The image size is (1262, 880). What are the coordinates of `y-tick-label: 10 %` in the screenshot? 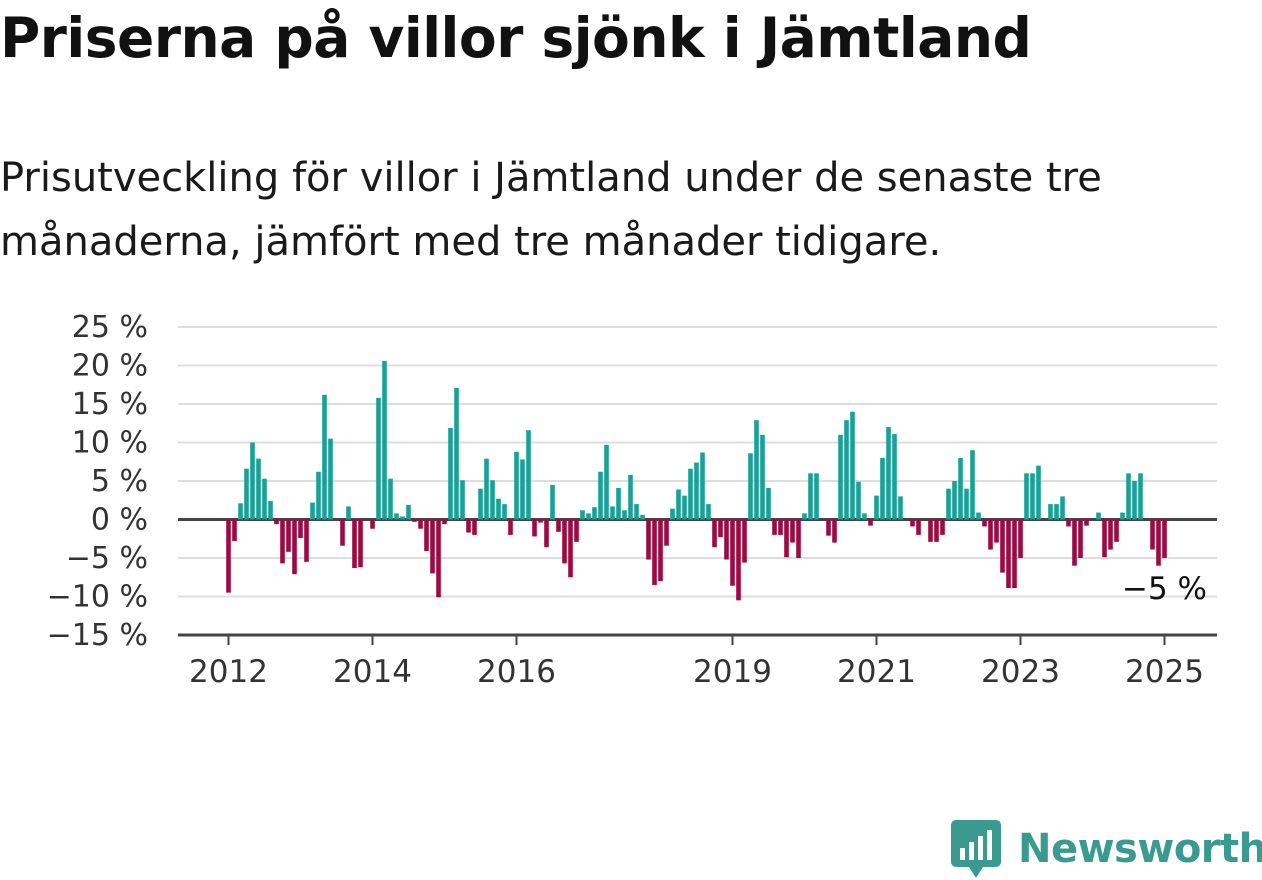 It's located at (110, 443).